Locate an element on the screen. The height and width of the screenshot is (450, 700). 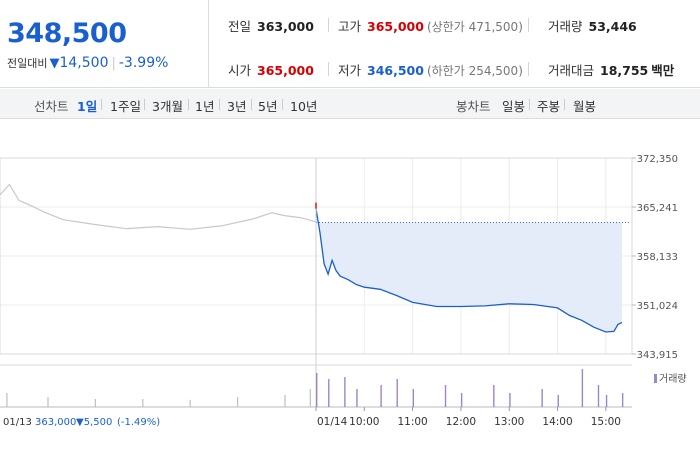
period-1y-button: 1년 is located at coordinates (205, 106).